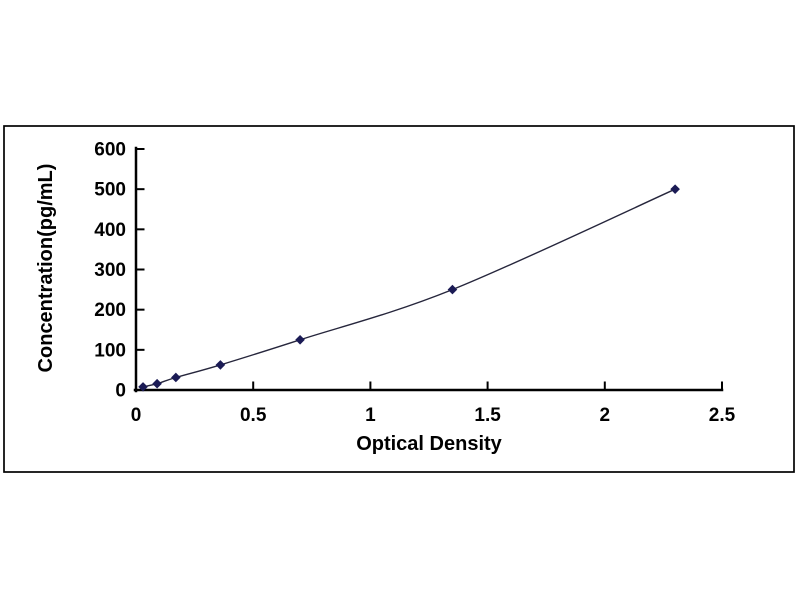 This screenshot has width=800, height=600. What do you see at coordinates (722, 415) in the screenshot?
I see `x-tick-label: 2.5` at bounding box center [722, 415].